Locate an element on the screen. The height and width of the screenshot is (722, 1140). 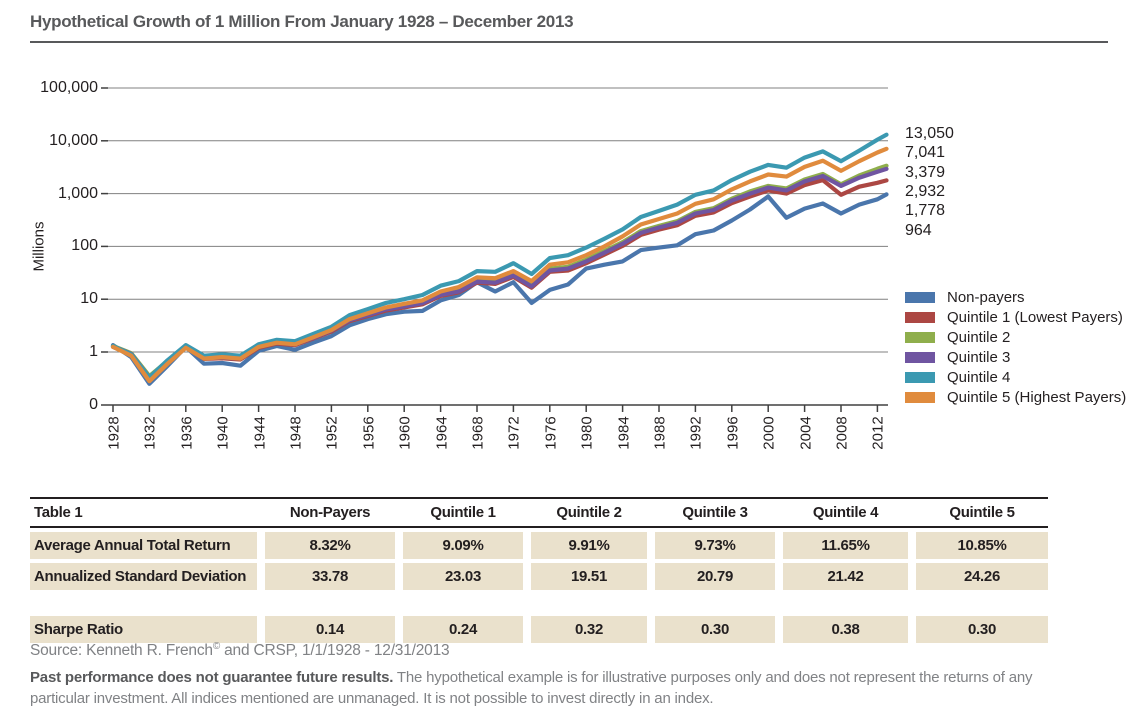
y-axis-tick-label: 10 is located at coordinates (89, 299).